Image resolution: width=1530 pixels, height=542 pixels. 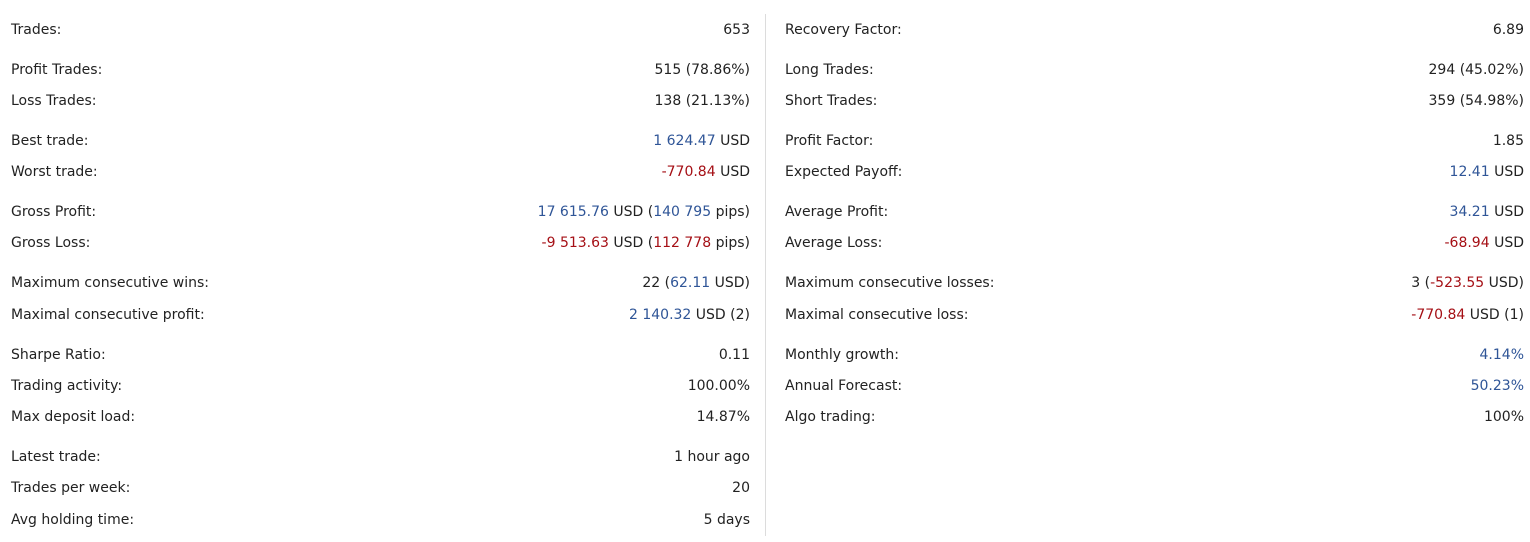 I want to click on stat-trades: Trades: 653, so click(x=380, y=30).